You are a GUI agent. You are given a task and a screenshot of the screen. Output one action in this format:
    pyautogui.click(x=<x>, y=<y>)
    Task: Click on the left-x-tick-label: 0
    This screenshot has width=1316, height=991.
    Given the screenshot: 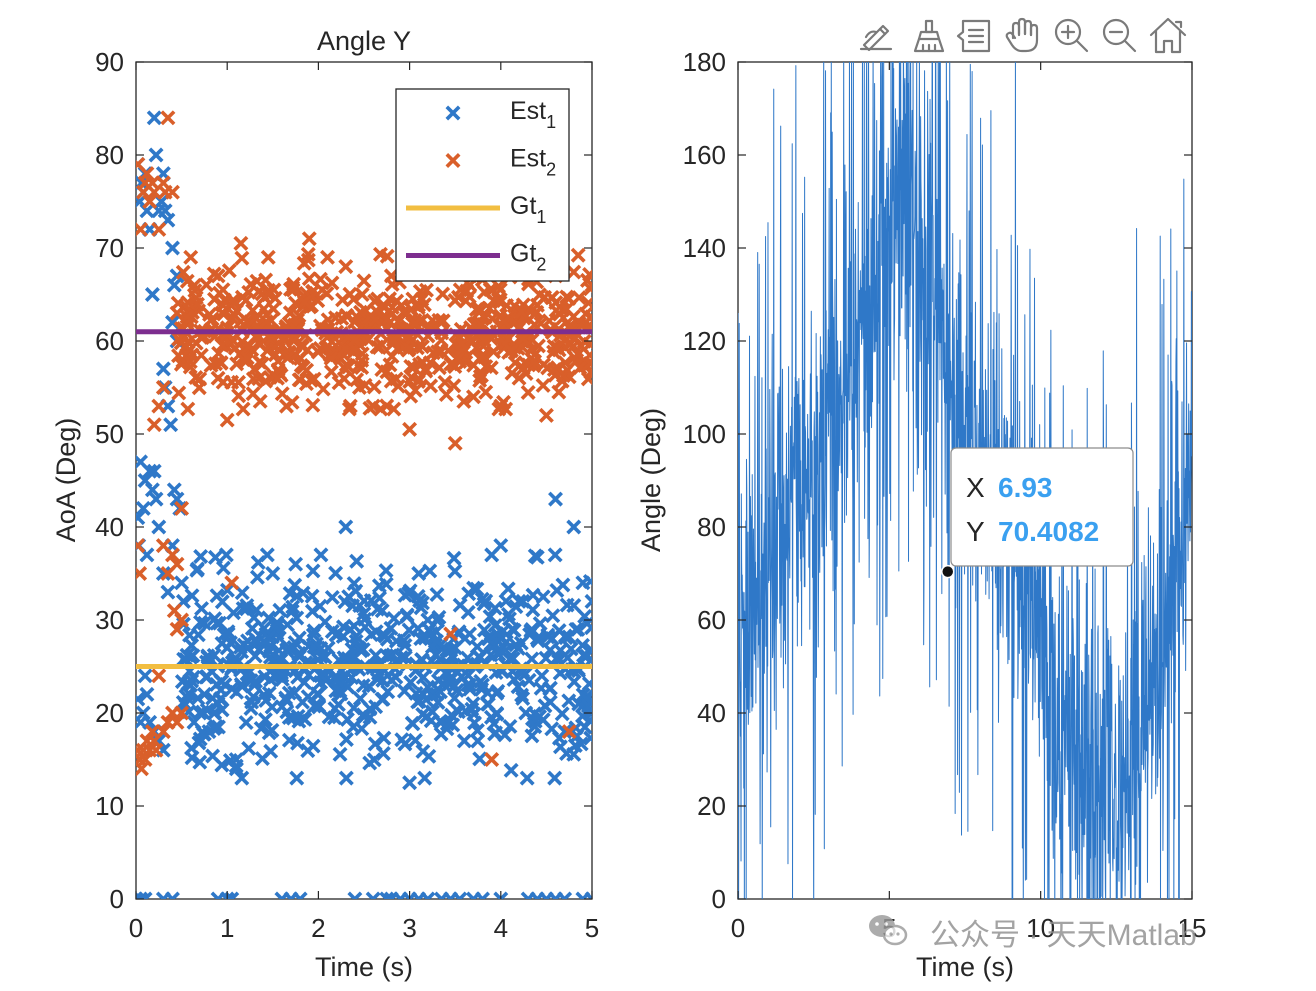 What is the action you would take?
    pyautogui.click(x=136, y=928)
    